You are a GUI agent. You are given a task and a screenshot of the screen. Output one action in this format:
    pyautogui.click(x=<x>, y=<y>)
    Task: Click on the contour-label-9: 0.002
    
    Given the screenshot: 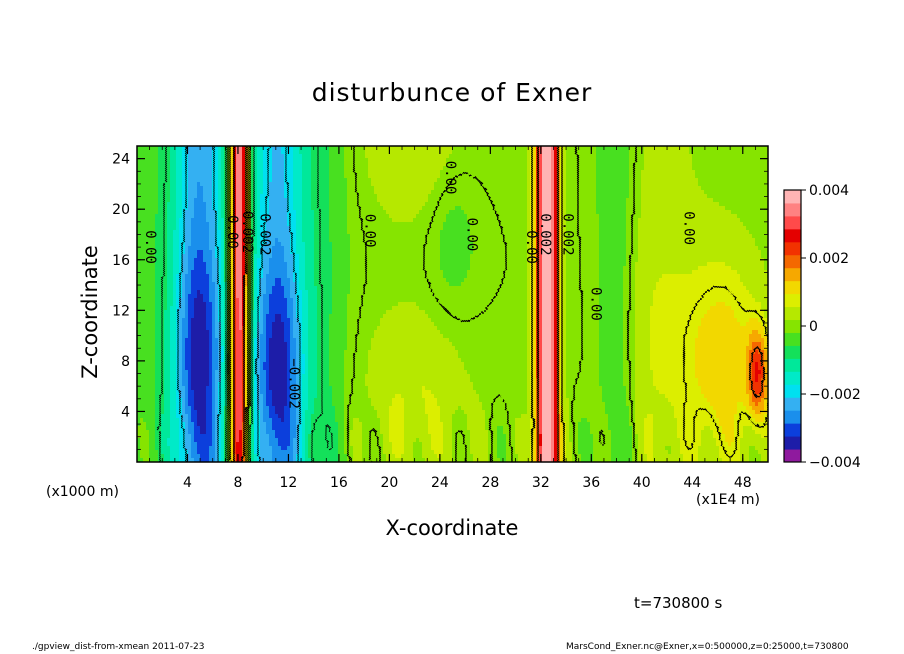 What is the action you would take?
    pyautogui.click(x=545, y=234)
    